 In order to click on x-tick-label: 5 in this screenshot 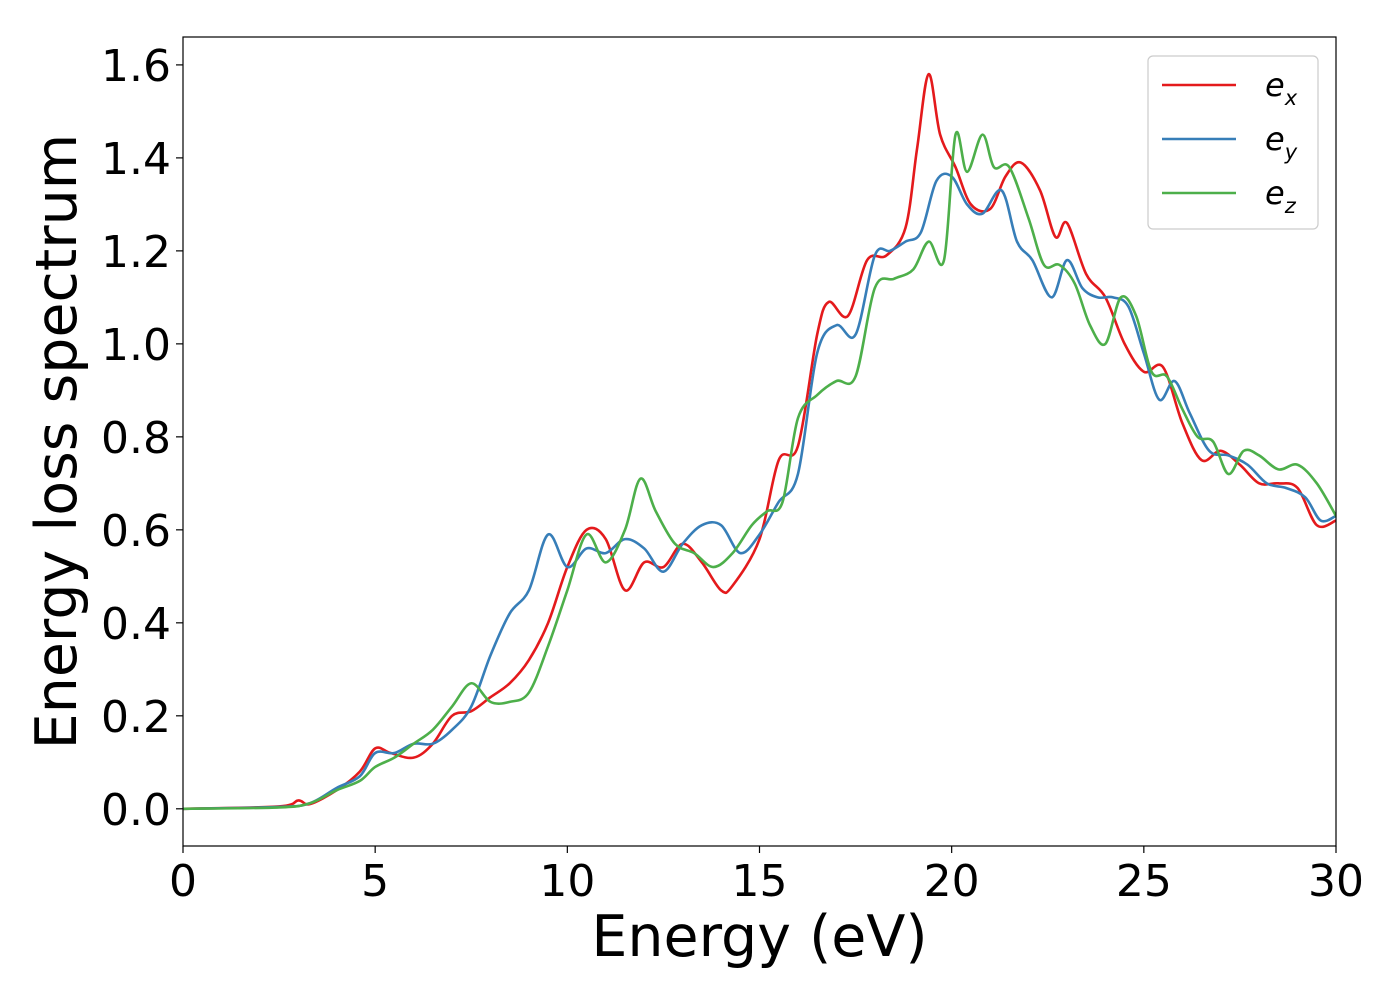, I will do `click(375, 881)`.